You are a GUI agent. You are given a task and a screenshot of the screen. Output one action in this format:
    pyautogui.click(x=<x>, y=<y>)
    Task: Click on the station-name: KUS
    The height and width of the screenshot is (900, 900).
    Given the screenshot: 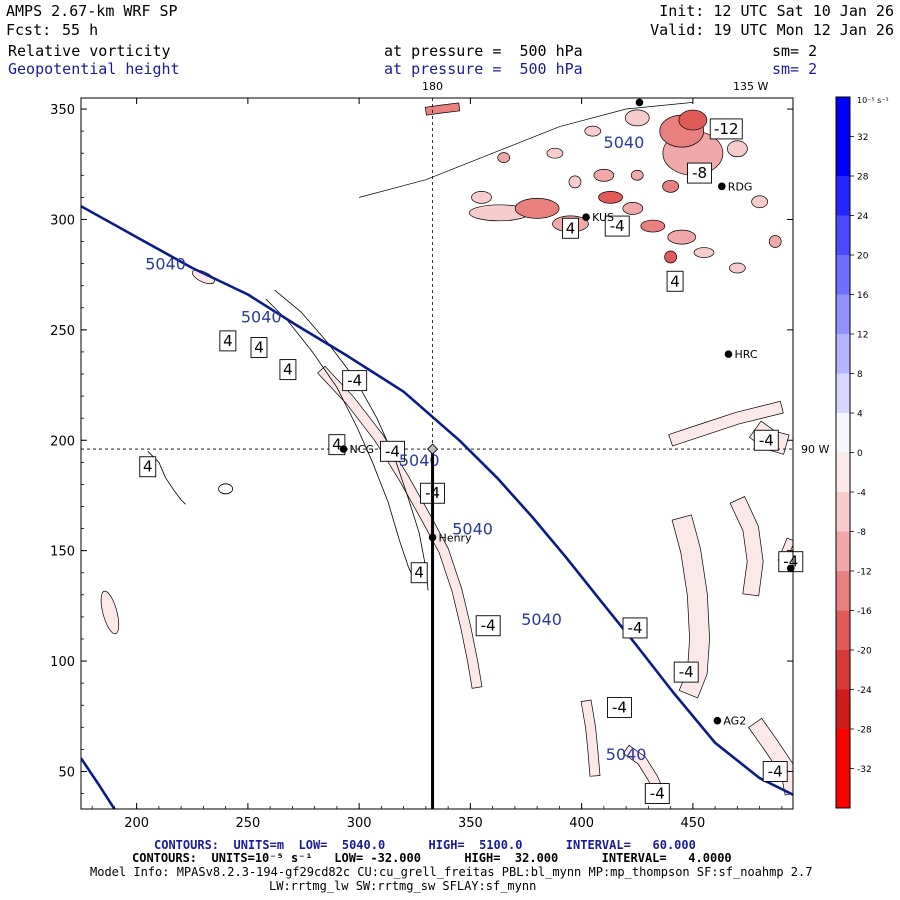 What is the action you would take?
    pyautogui.click(x=603, y=217)
    